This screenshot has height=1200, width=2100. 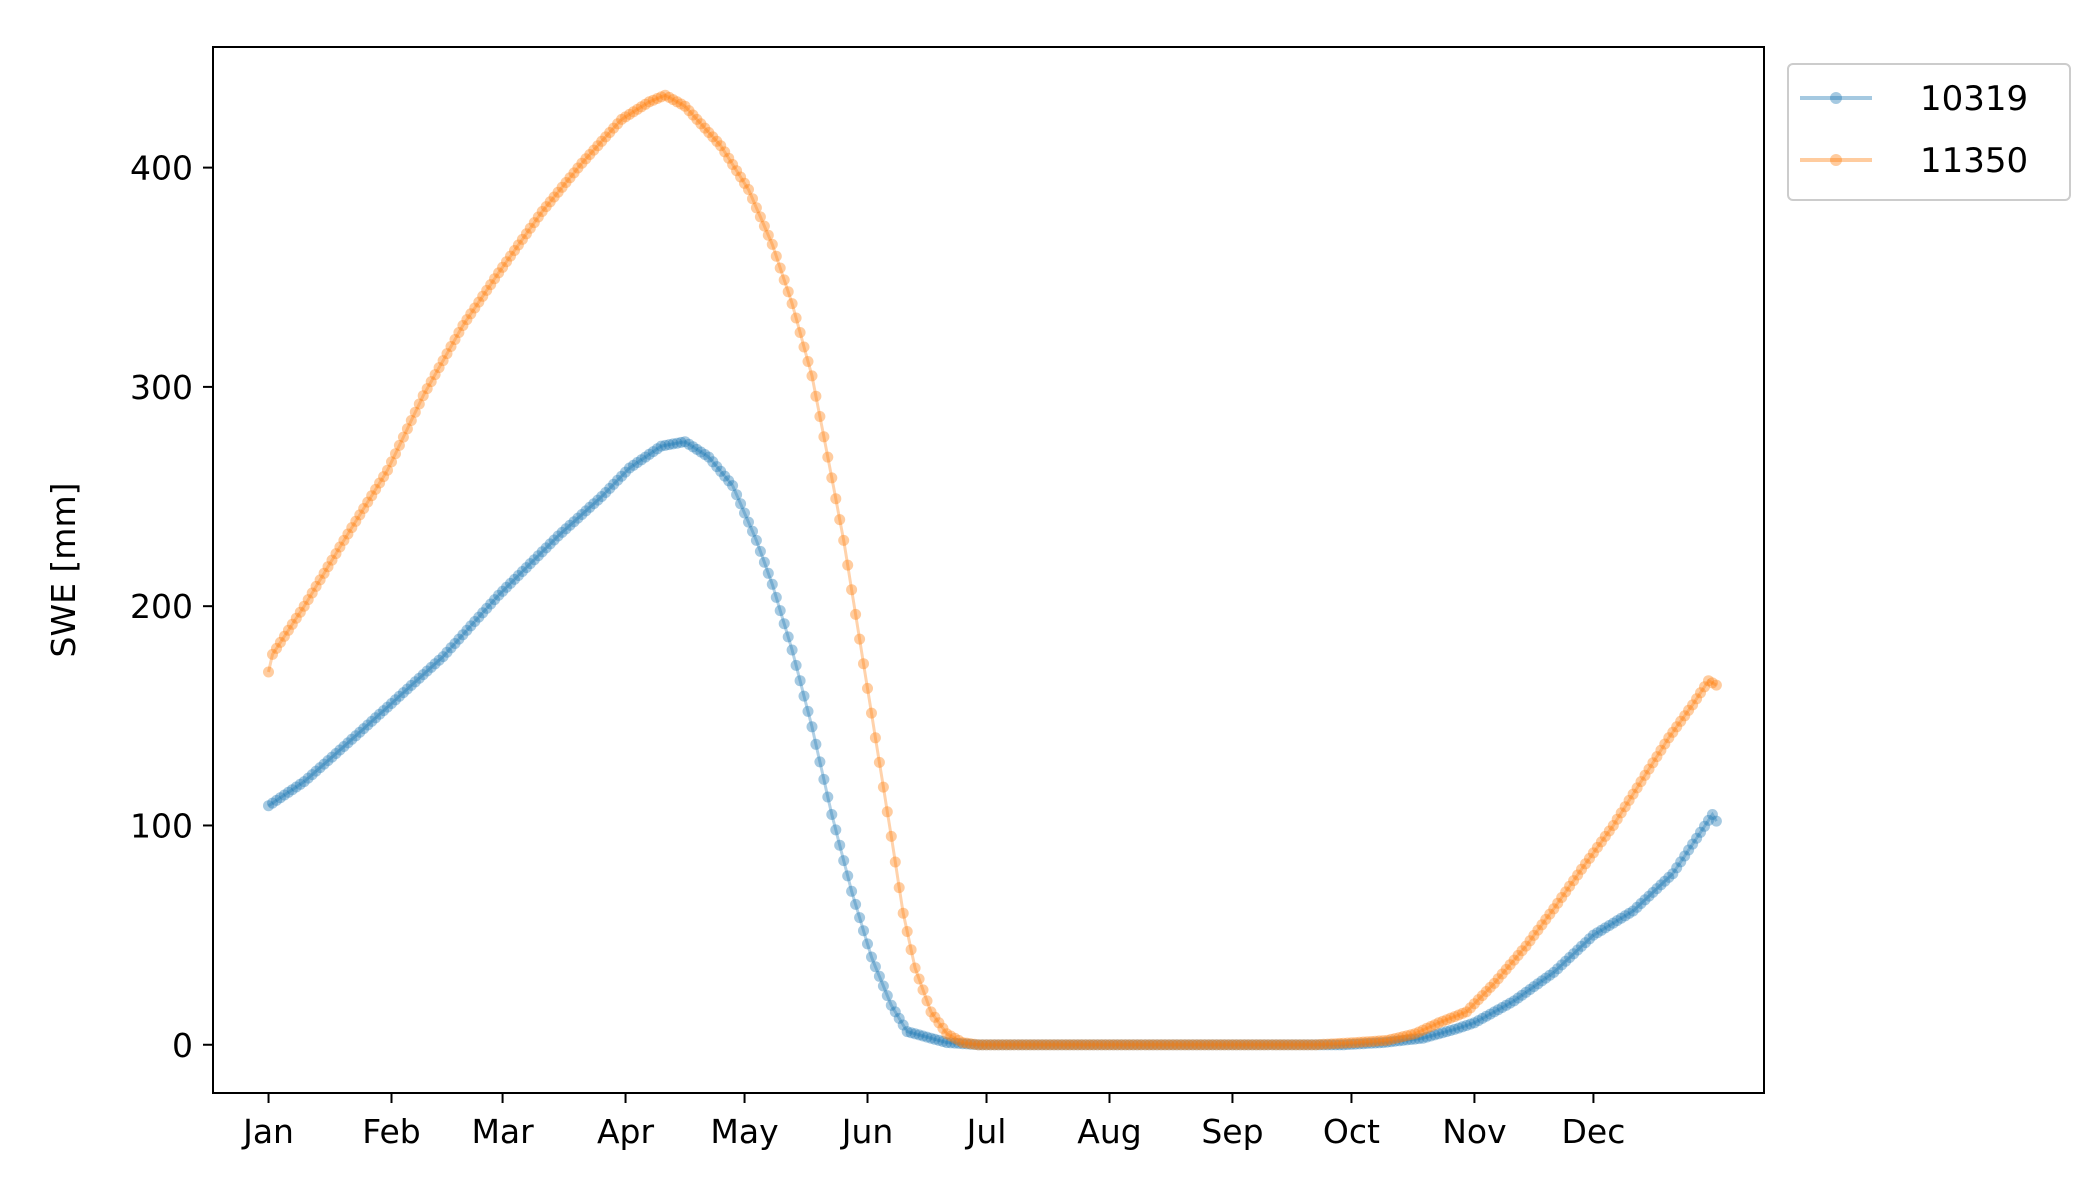 I want to click on y-axis-label: SWE [mm], so click(x=63, y=570).